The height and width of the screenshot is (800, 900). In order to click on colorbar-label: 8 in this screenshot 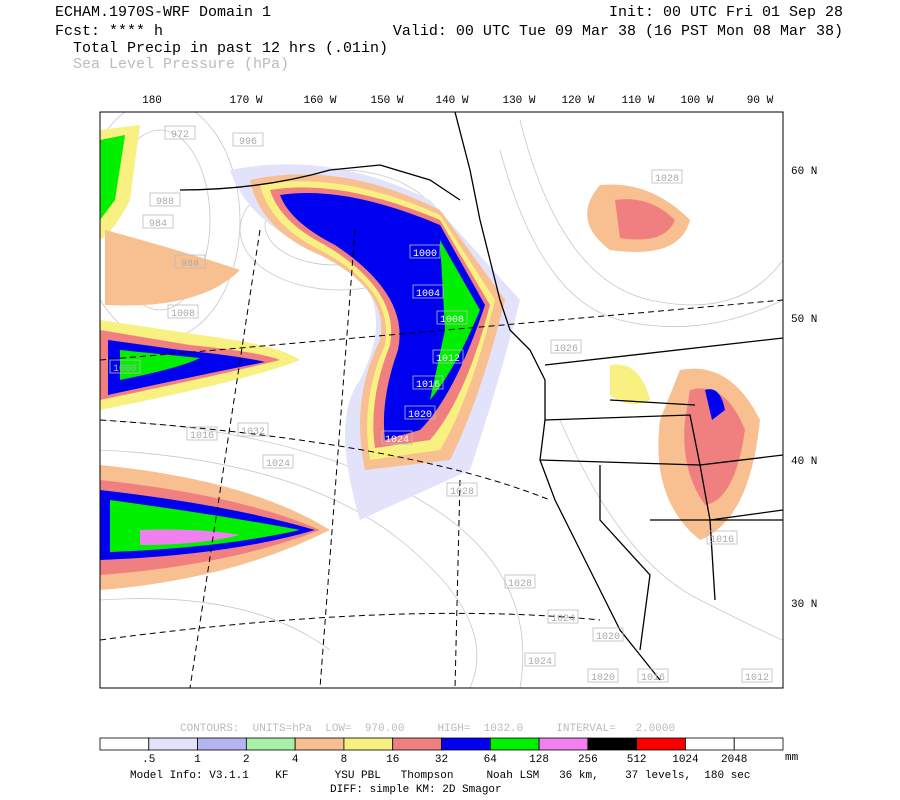, I will do `click(344, 760)`.